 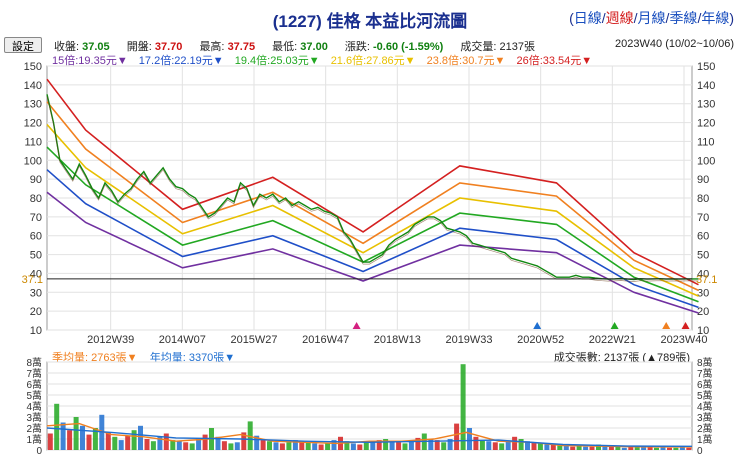 What do you see at coordinates (33, 86) in the screenshot?
I see `y-tick-label-left: 140` at bounding box center [33, 86].